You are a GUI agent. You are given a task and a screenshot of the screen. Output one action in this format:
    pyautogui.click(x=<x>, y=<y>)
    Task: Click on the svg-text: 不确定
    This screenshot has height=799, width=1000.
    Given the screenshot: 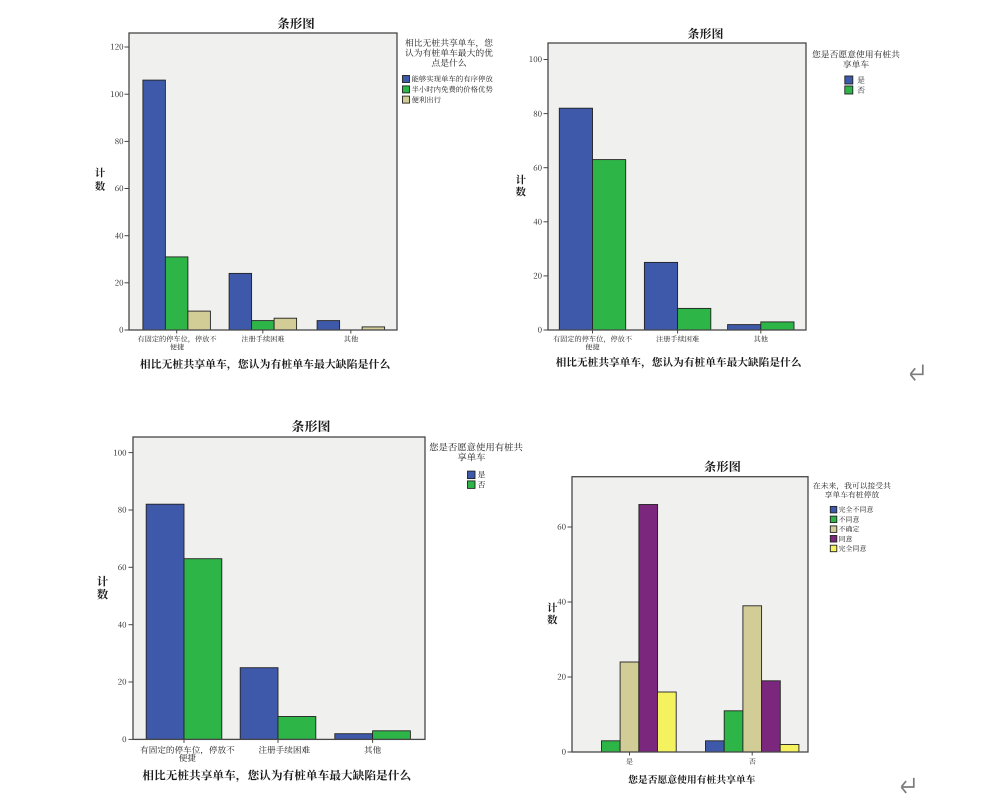 What is the action you would take?
    pyautogui.click(x=849, y=530)
    